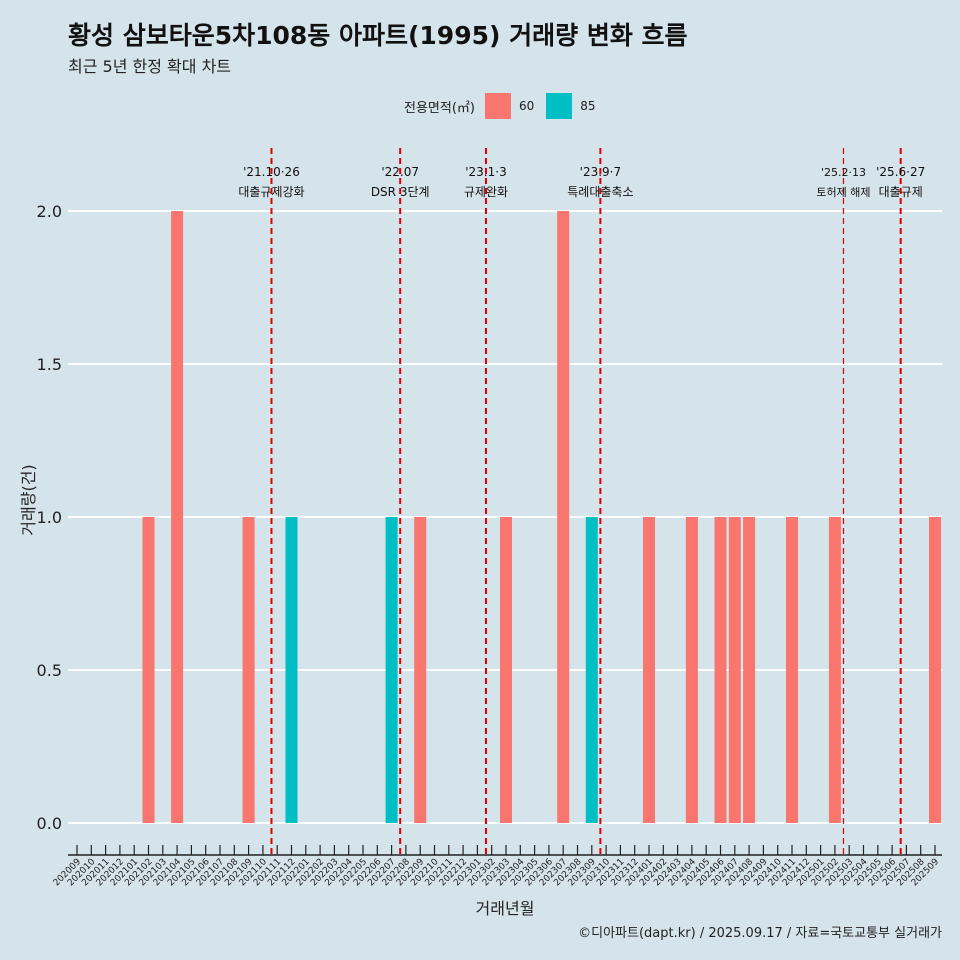  What do you see at coordinates (439, 108) in the screenshot?
I see `legend-title: 전용면적(㎡)` at bounding box center [439, 108].